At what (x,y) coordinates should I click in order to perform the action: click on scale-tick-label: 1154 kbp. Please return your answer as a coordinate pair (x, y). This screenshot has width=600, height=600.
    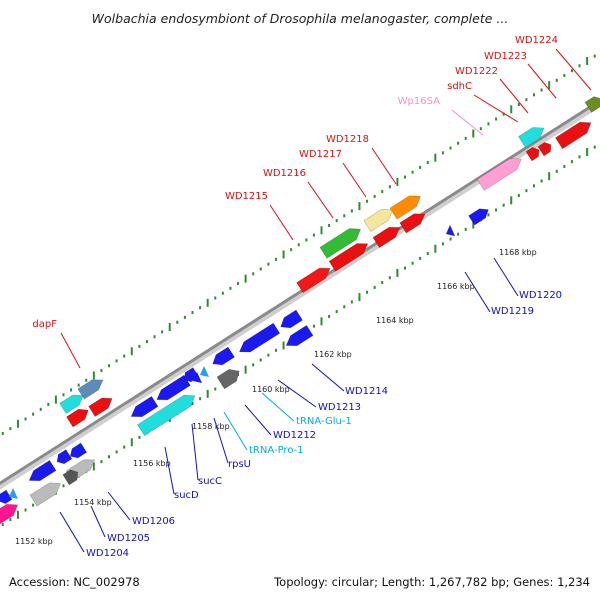
    Looking at the image, I should click on (93, 502).